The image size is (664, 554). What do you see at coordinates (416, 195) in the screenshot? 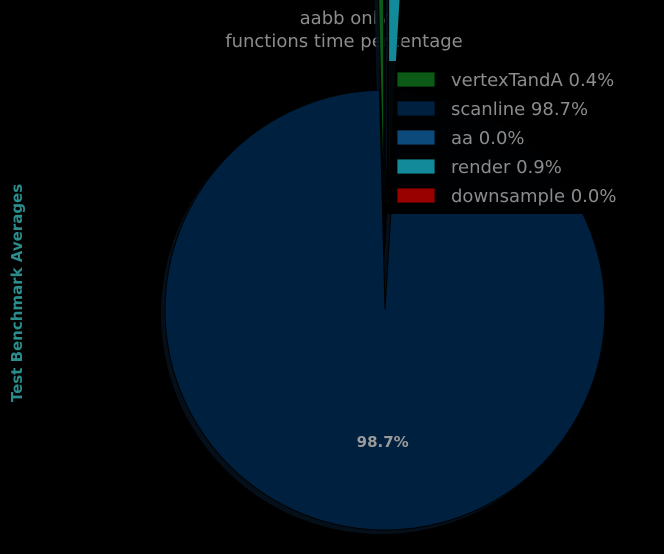
I see `legend-swatch-downsample` at bounding box center [416, 195].